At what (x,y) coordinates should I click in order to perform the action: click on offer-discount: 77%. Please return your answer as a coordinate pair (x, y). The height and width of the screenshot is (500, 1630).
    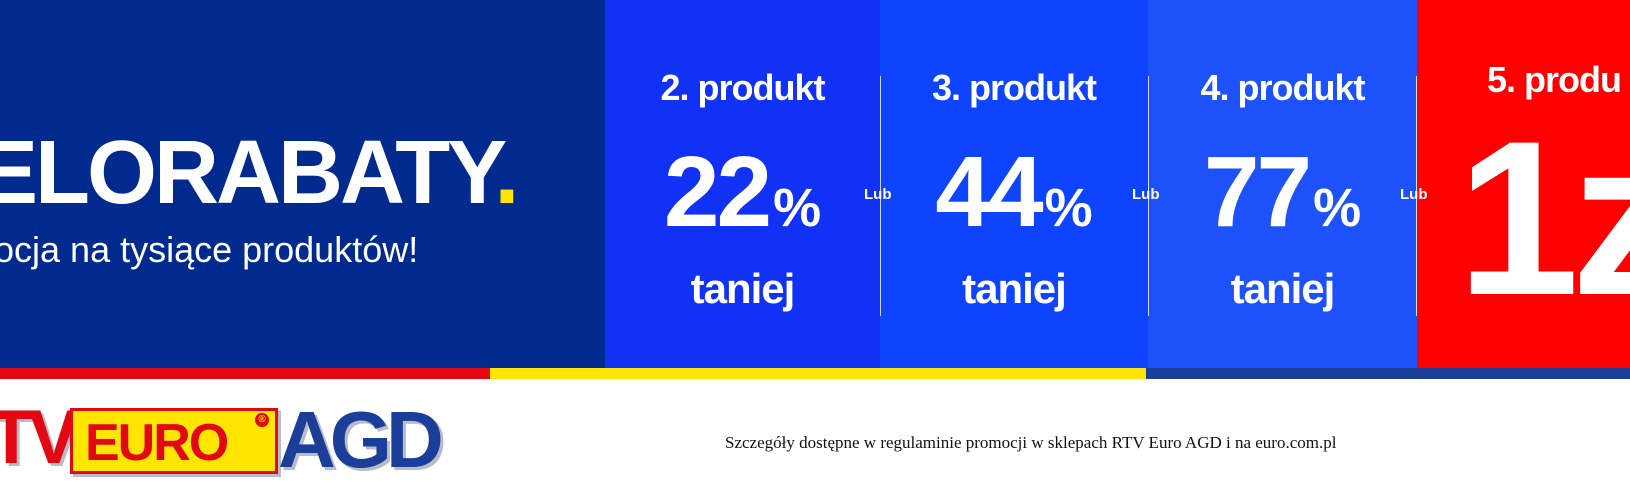
    Looking at the image, I should click on (1282, 192).